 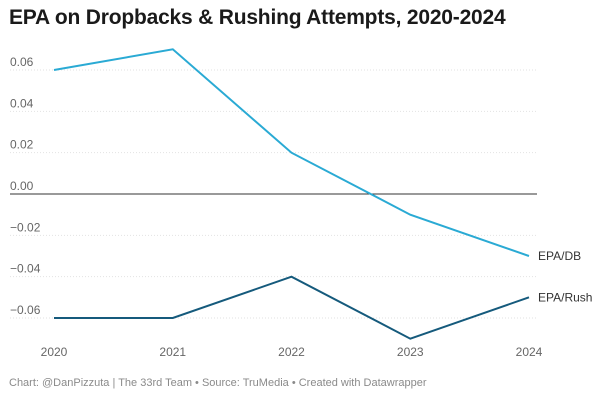 I want to click on x-axis-ticks: 2020 2021 2022 2023 2024, so click(x=292, y=352).